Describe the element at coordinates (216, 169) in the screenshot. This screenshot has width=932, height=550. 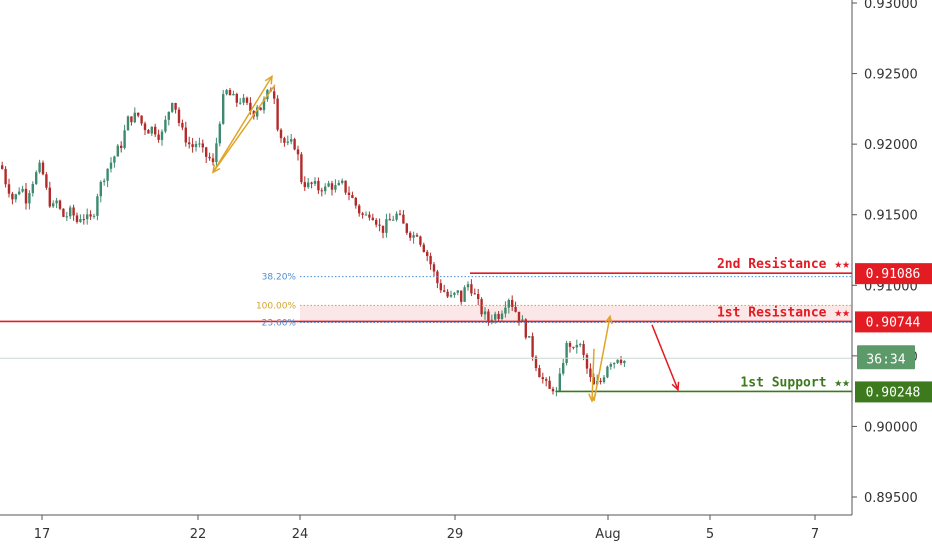
I see `pattern-arrow-back-head` at that location.